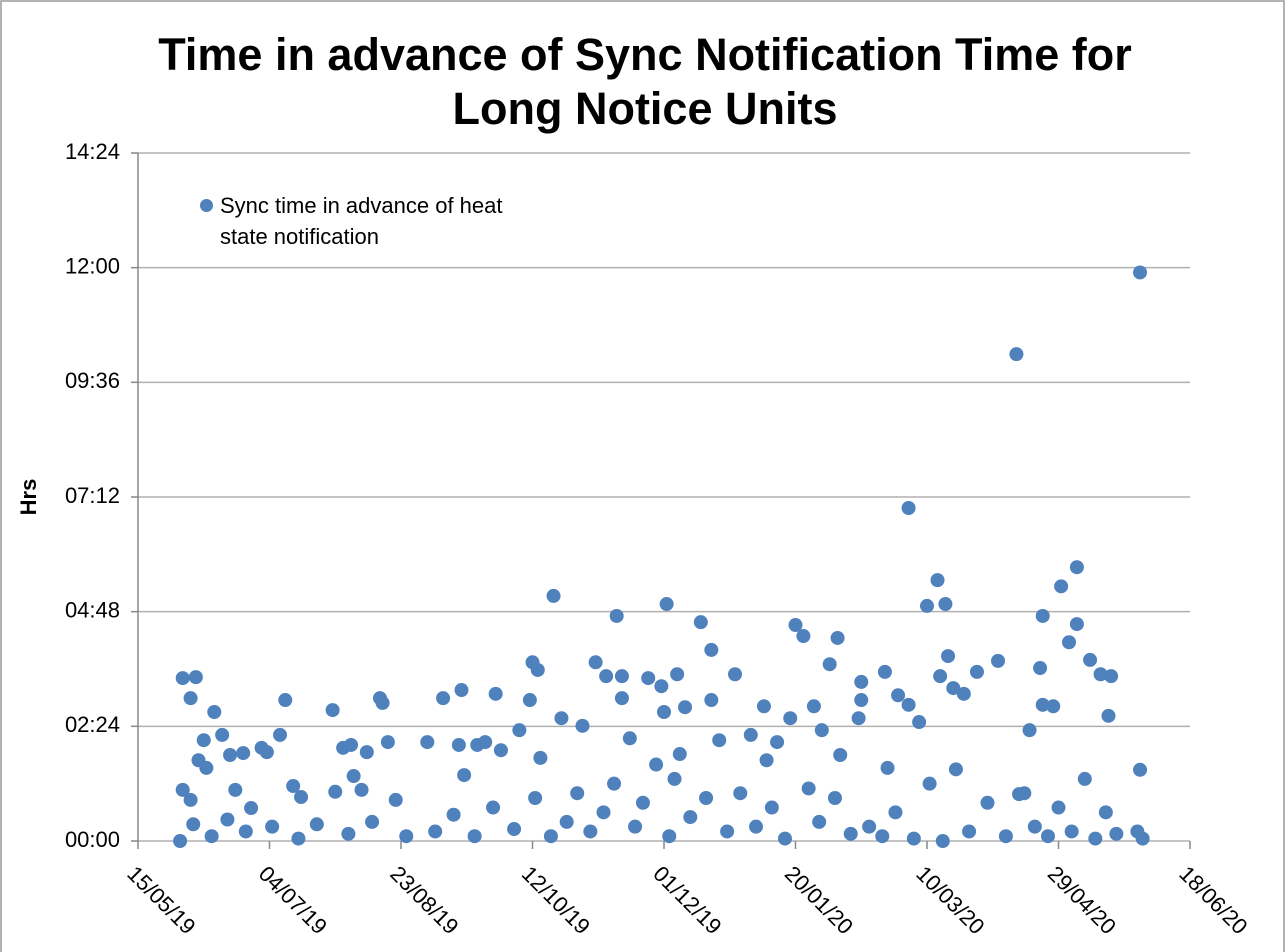 This screenshot has height=952, width=1285. Describe the element at coordinates (1213, 900) in the screenshot. I see `x-tick-label: 18/06/20` at that location.